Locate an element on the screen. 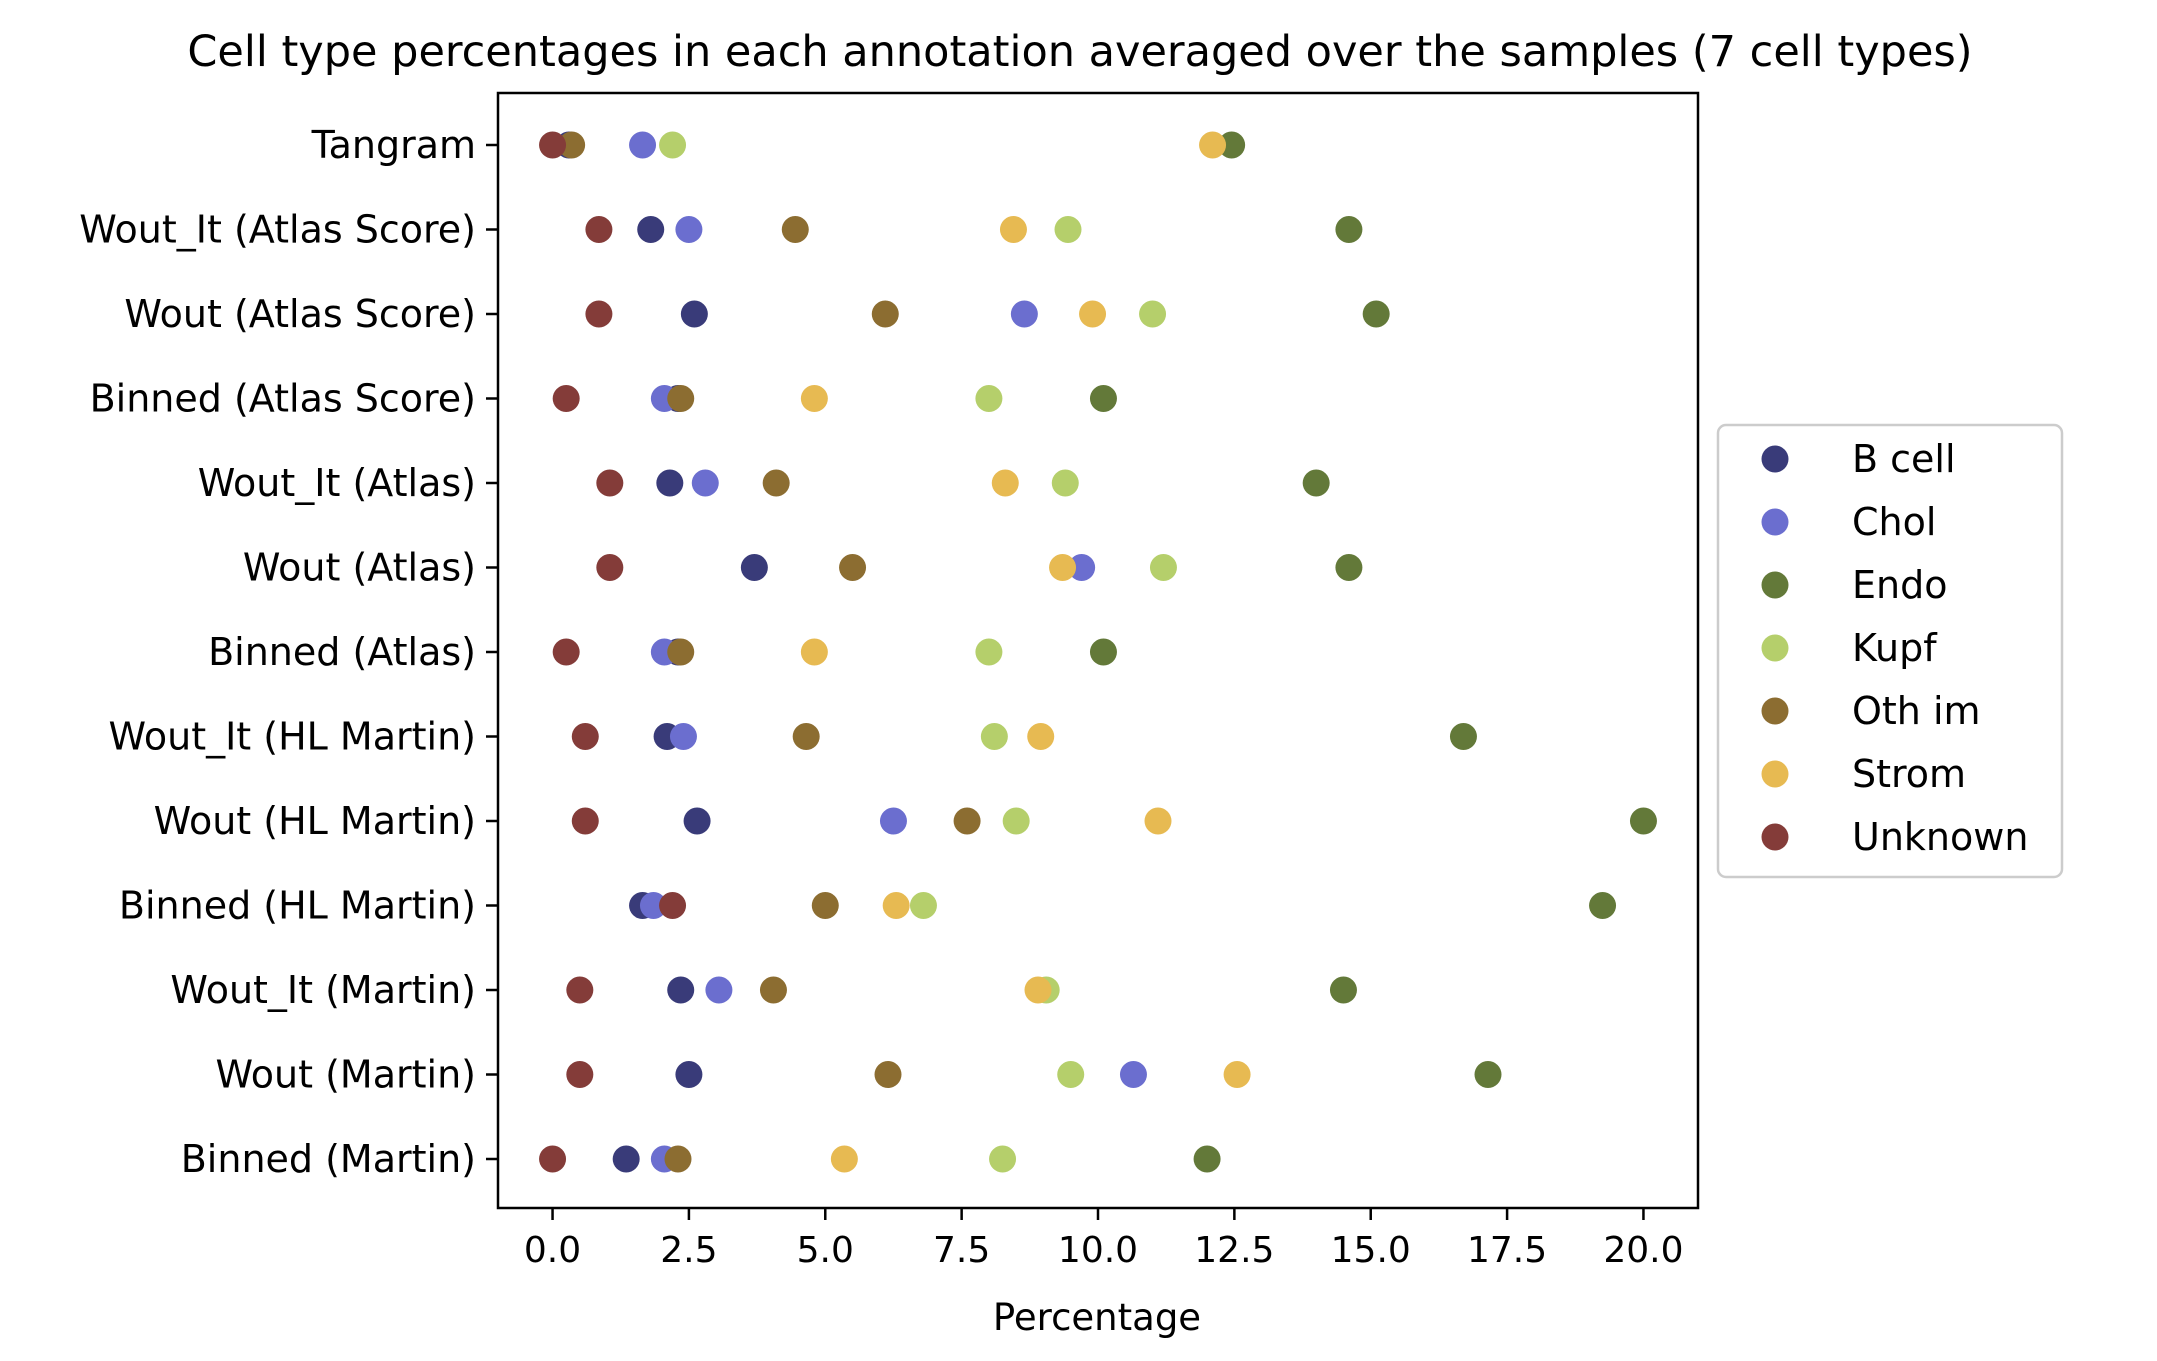 This screenshot has width=2157, height=1361. y-tick-label: Wout (Atlas) is located at coordinates (359, 568).